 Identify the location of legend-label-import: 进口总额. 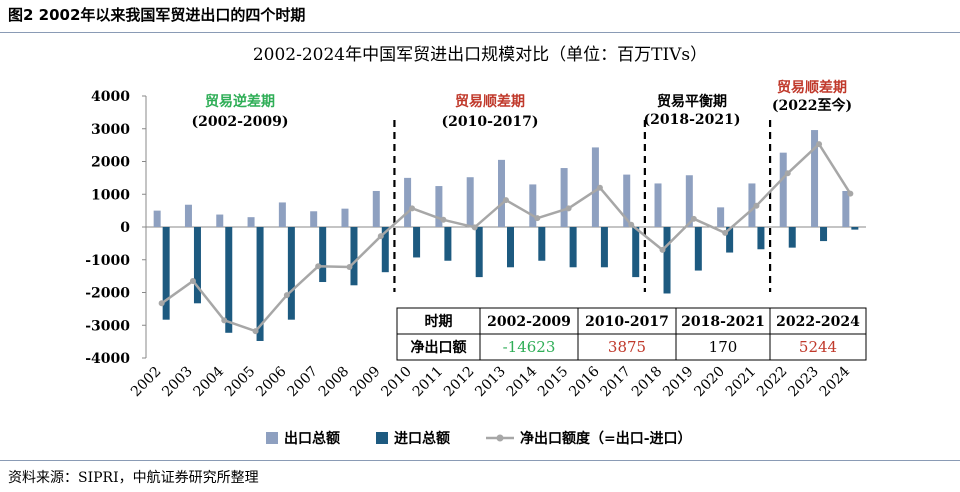
(422, 438).